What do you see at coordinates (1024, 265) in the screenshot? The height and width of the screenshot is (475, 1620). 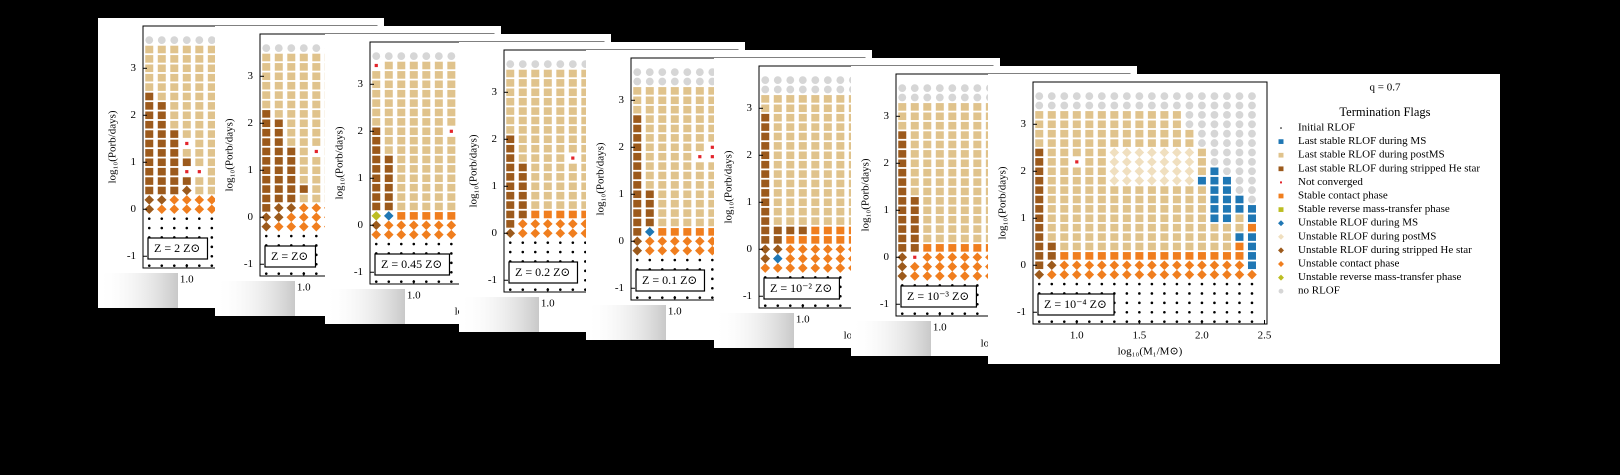 I see `y-tick-label: 0` at bounding box center [1024, 265].